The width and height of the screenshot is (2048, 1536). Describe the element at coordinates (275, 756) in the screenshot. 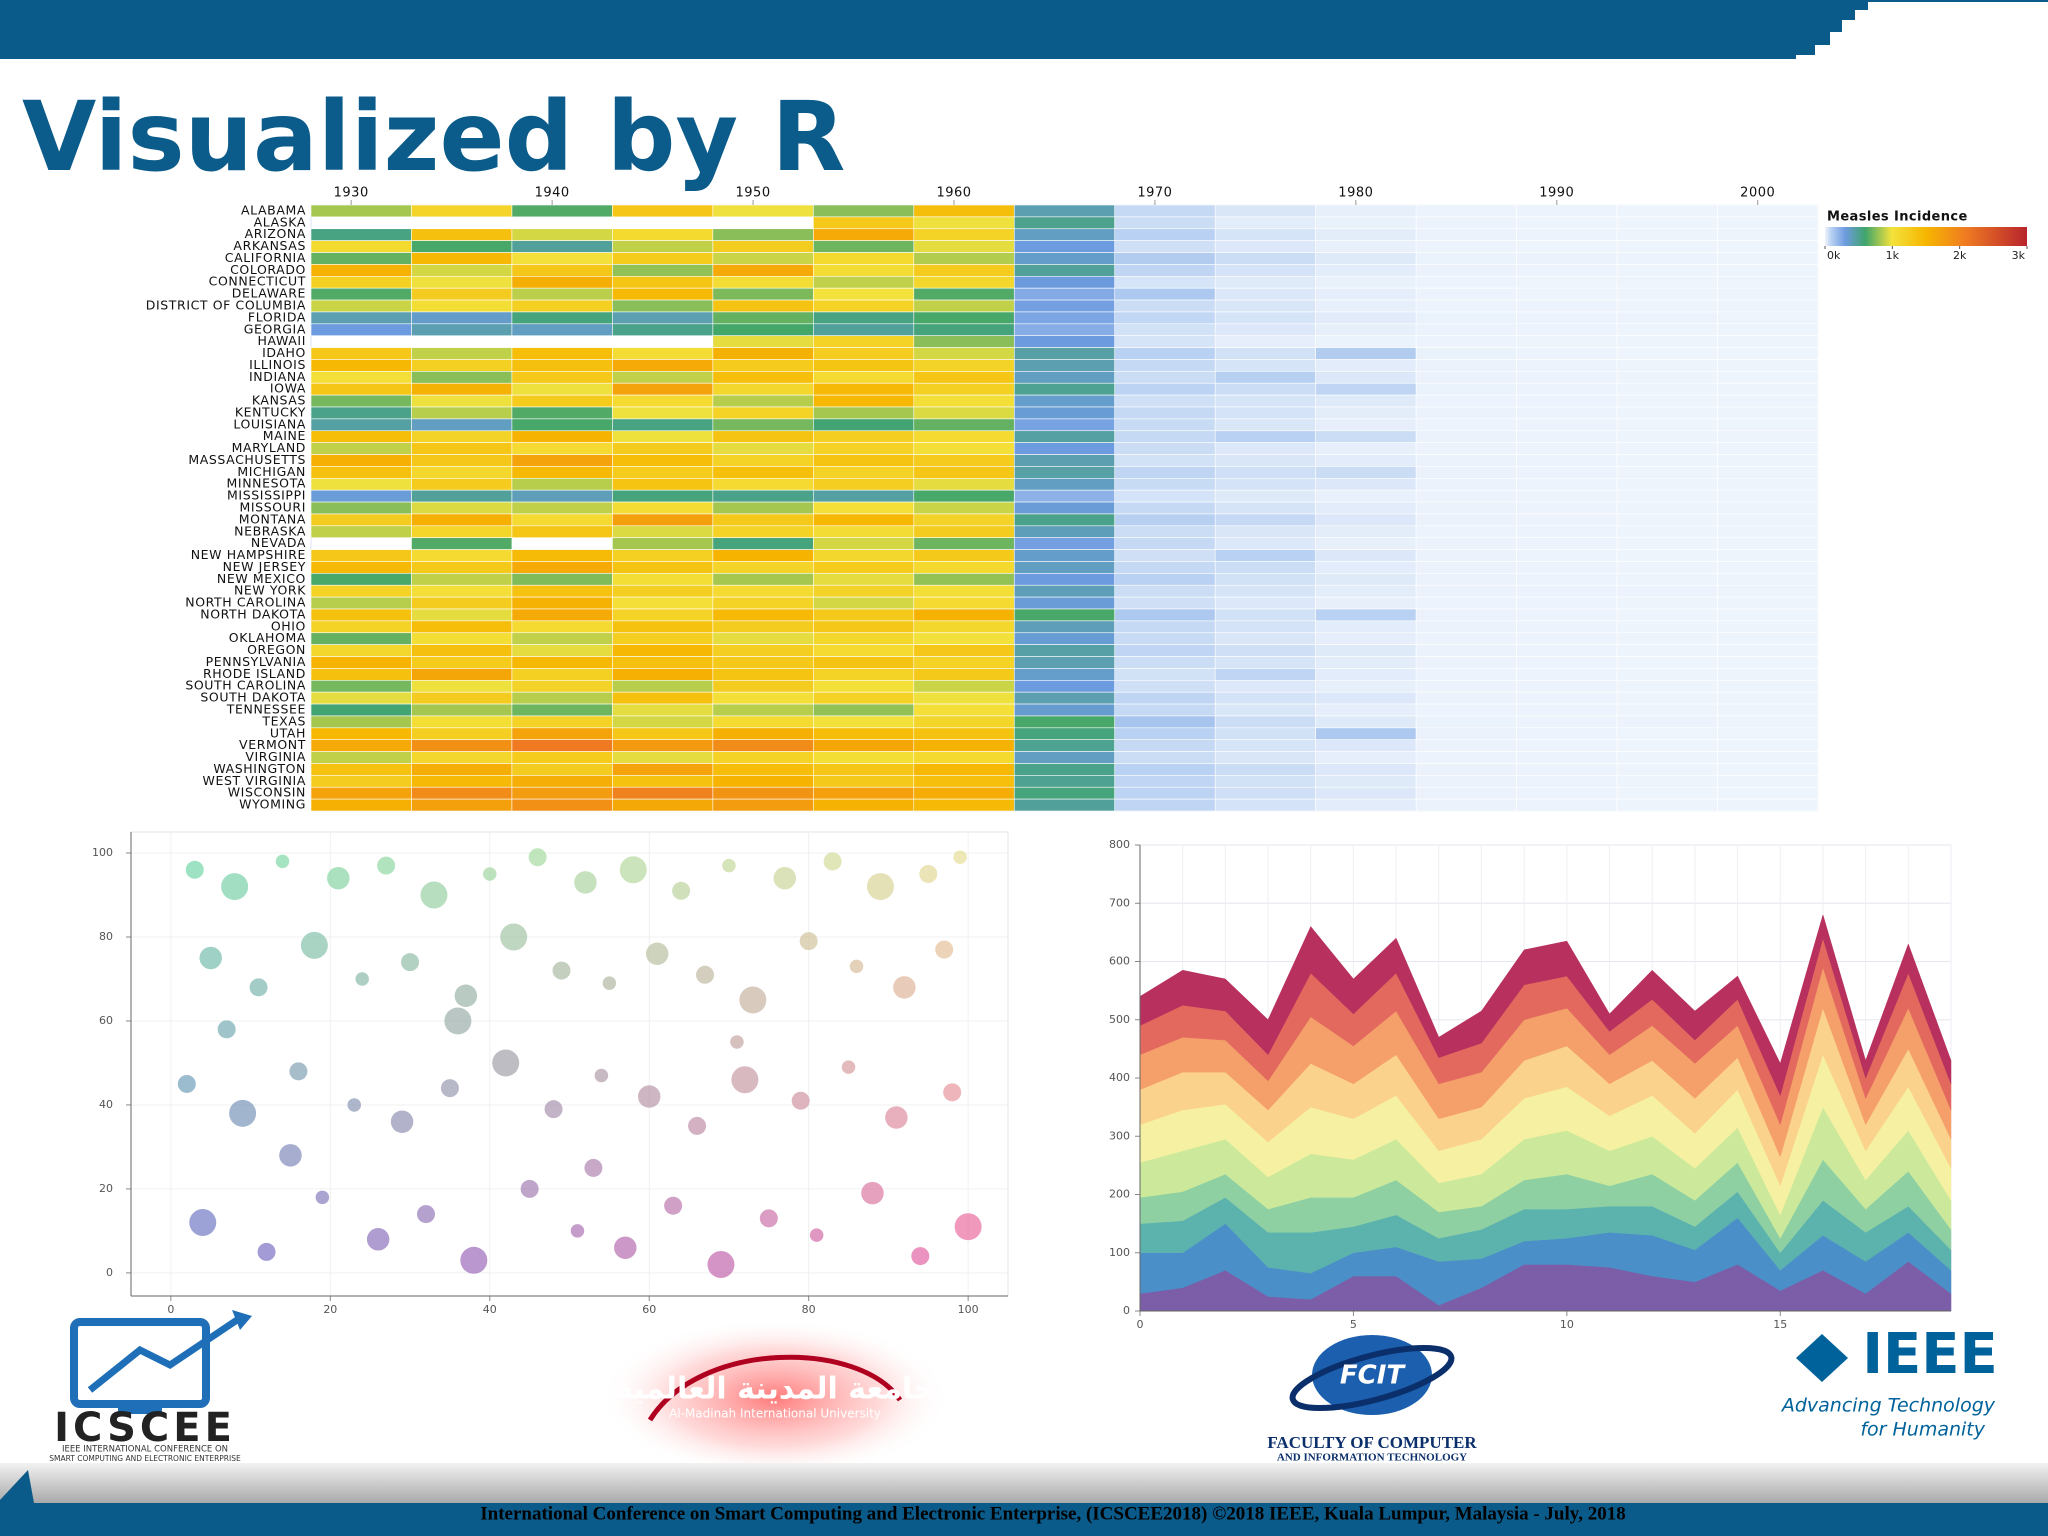

I see `state-label: VIRGINIA` at that location.